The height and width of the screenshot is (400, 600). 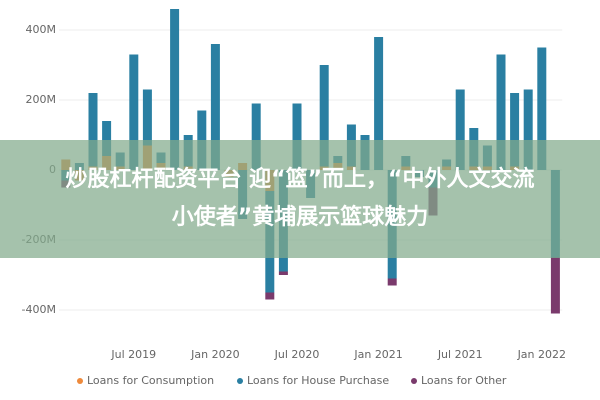 What do you see at coordinates (297, 354) in the screenshot?
I see `x-tick-label: Jul 2020` at bounding box center [297, 354].